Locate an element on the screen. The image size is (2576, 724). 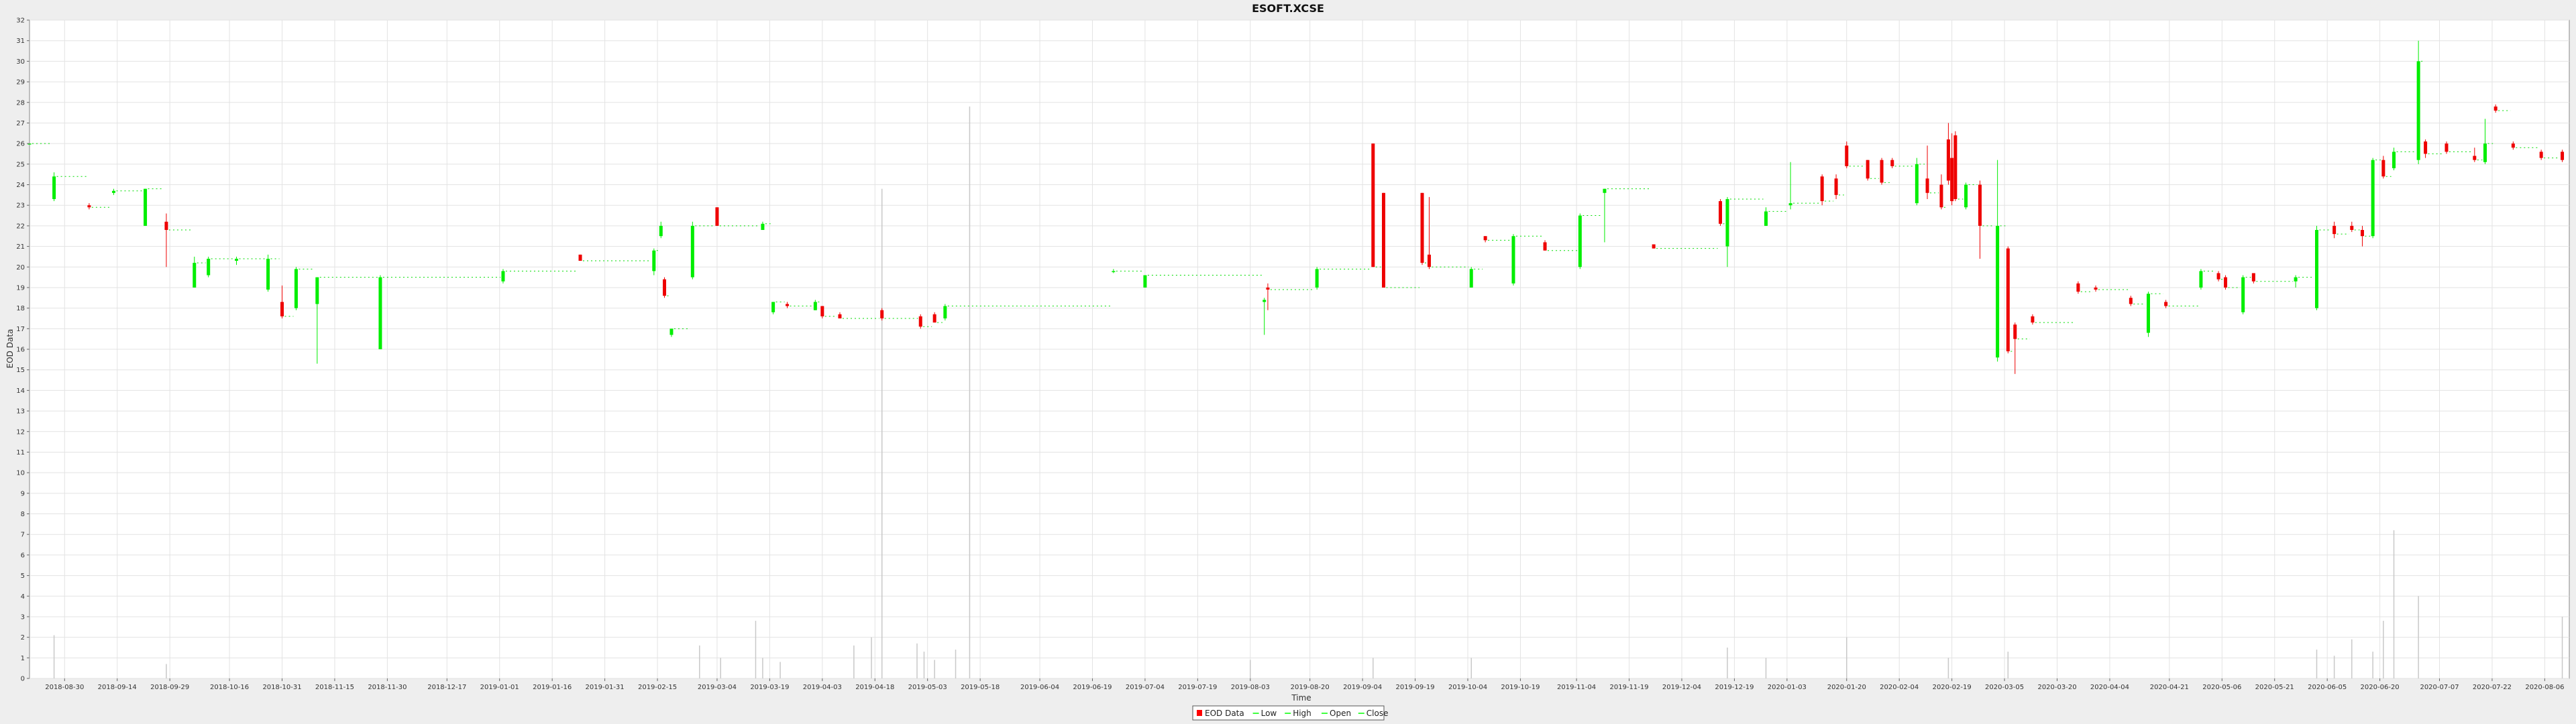
x-tick-label: 2020-01-03 is located at coordinates (1787, 687).